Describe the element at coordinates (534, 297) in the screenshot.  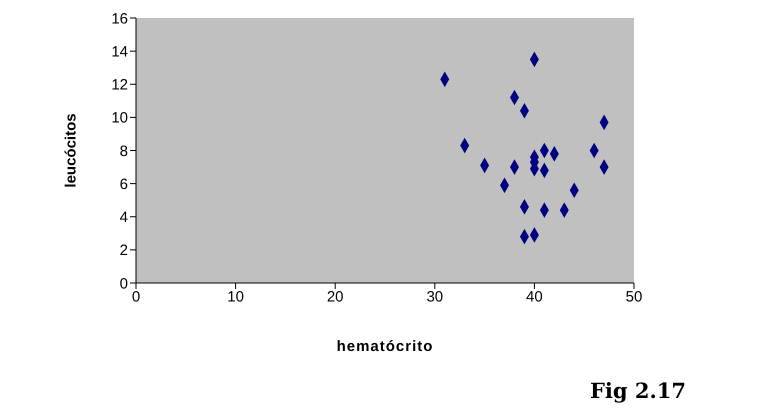
I see `x-tick-label: 40` at that location.